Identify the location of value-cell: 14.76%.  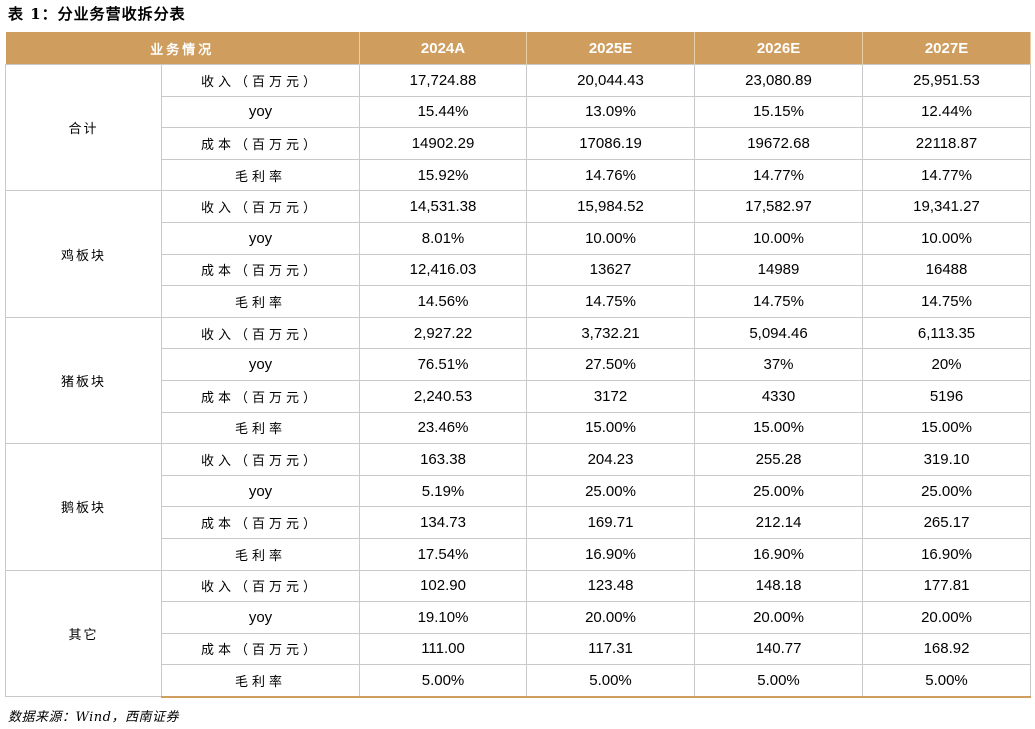
(611, 175).